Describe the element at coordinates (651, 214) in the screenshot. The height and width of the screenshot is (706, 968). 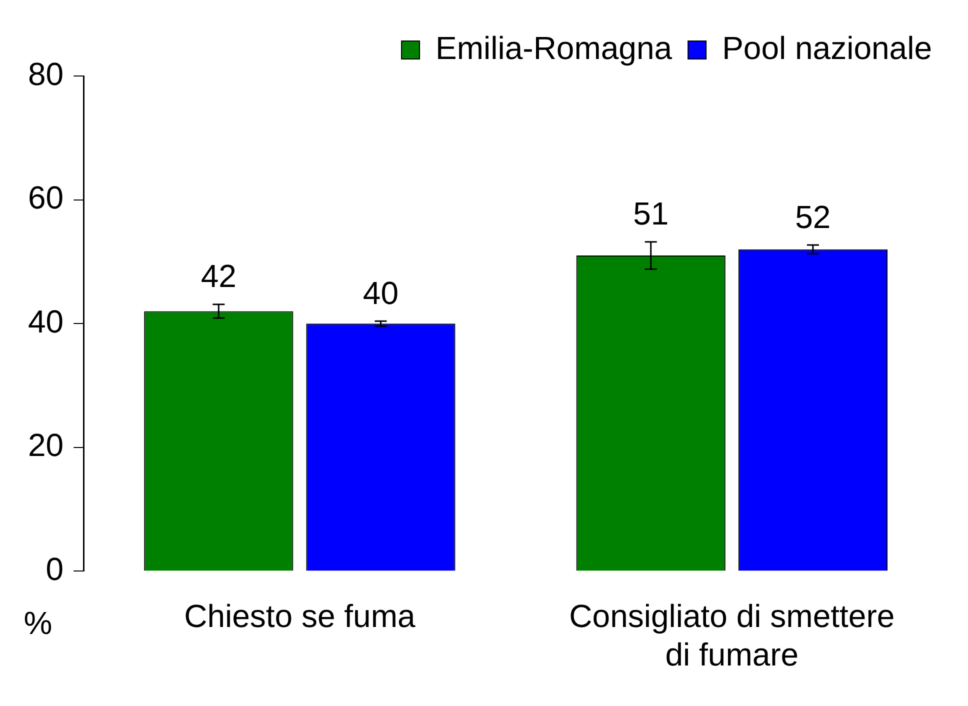
I see `data-label: 51` at that location.